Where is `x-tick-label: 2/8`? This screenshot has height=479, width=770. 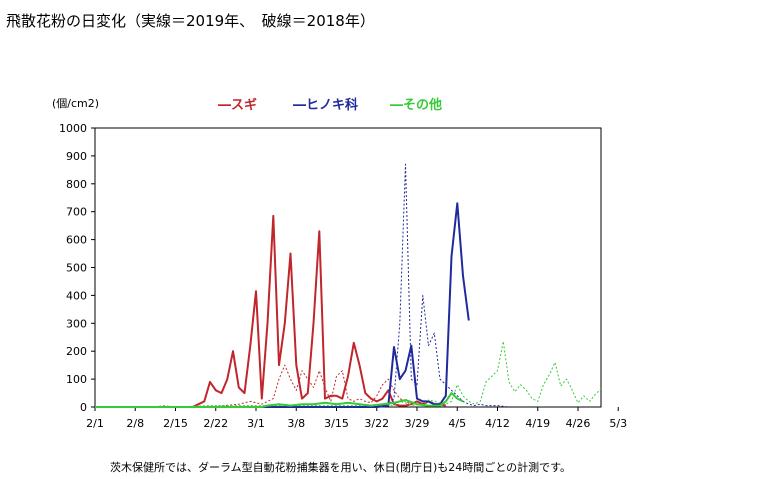 x-tick-label: 2/8 is located at coordinates (135, 423).